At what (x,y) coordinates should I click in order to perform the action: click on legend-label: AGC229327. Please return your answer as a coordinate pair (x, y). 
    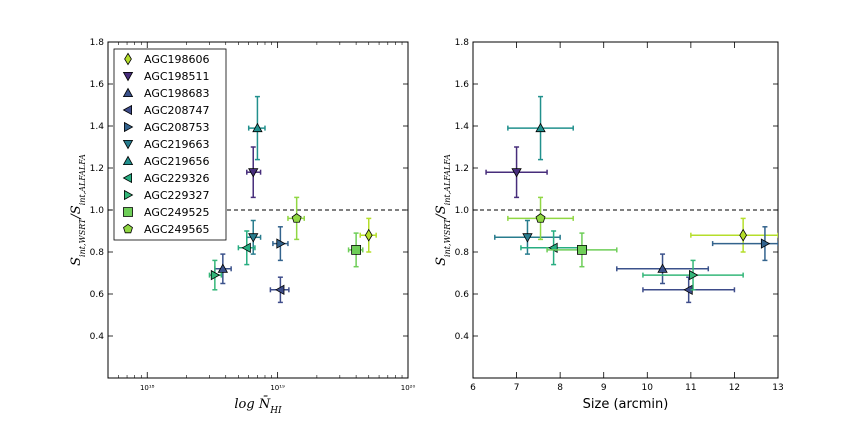
    Looking at the image, I should click on (177, 195).